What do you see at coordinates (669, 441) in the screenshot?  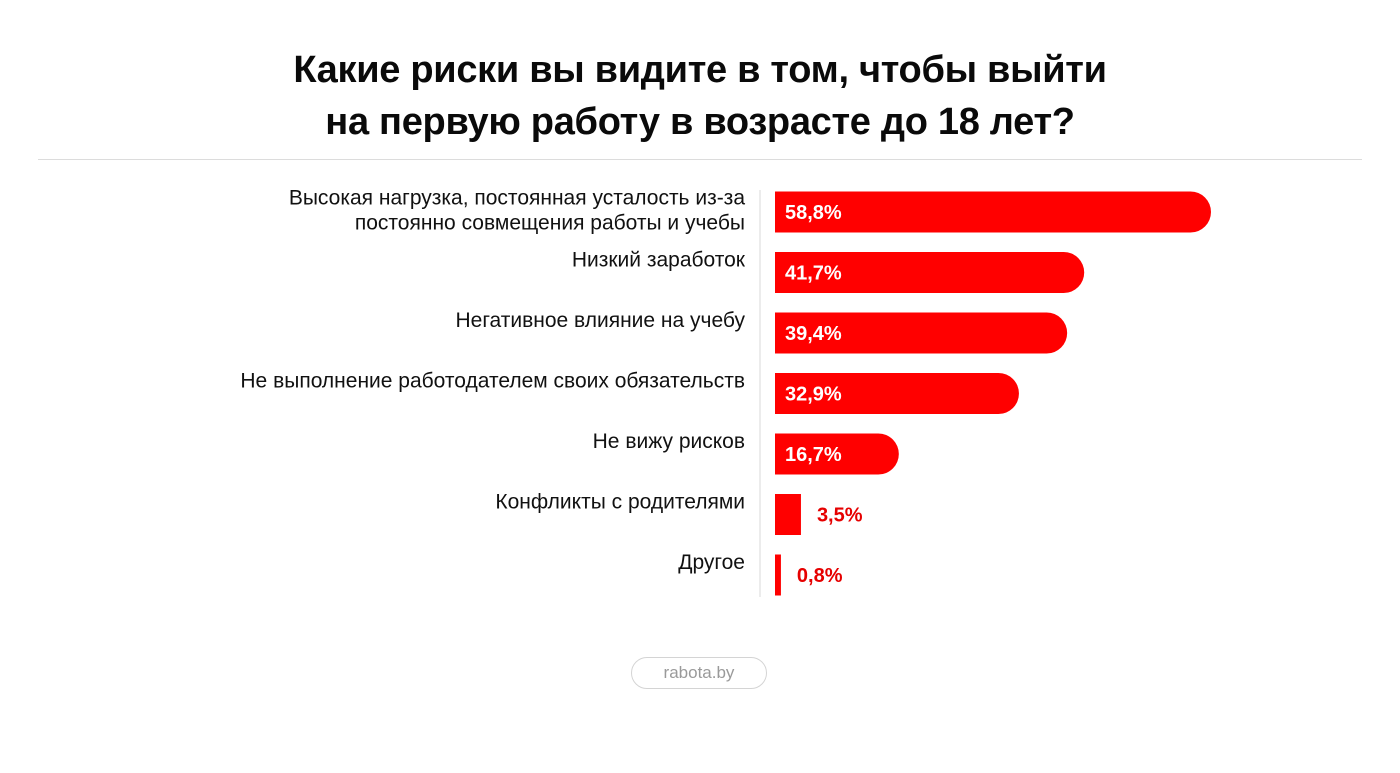 I see `category-label-5: Не вижу рисков` at bounding box center [669, 441].